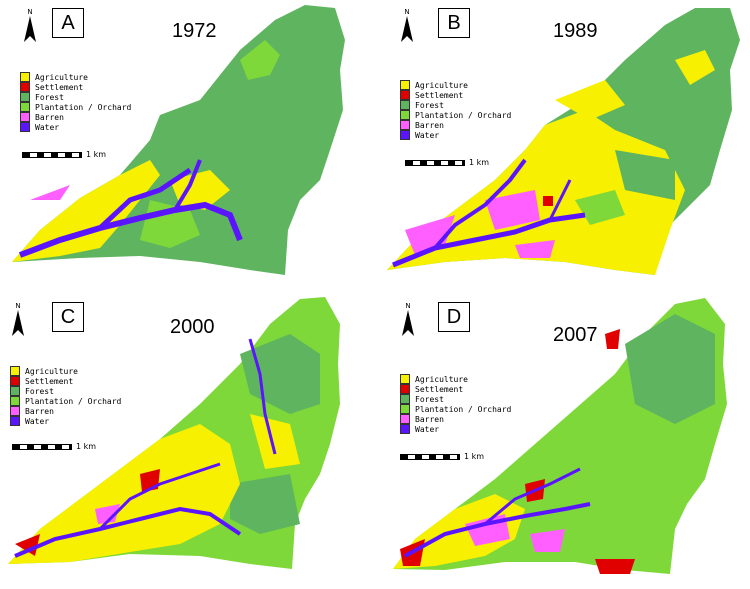 This screenshot has height=589, width=750. Describe the element at coordinates (68, 23) in the screenshot. I see `panel-letter: A` at that location.